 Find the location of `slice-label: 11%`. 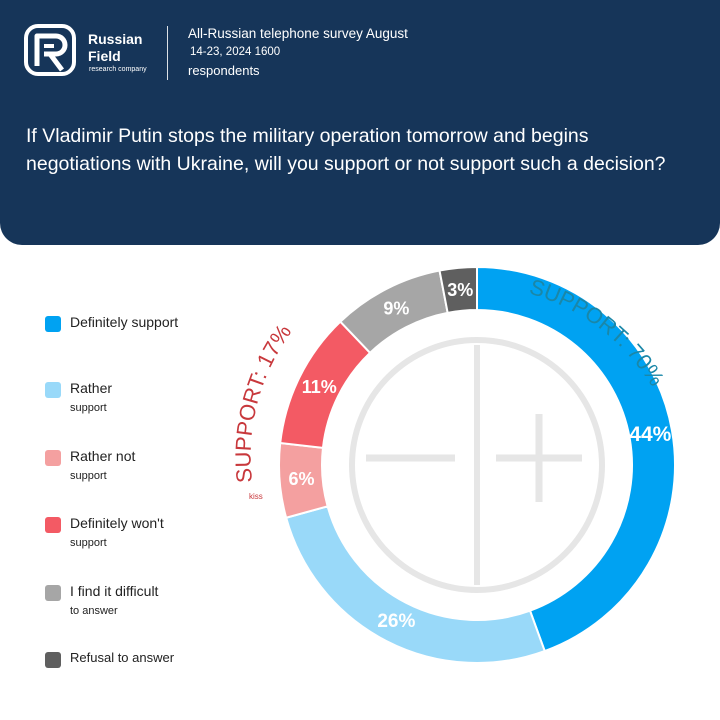

slice-label: 11% is located at coordinates (319, 387).